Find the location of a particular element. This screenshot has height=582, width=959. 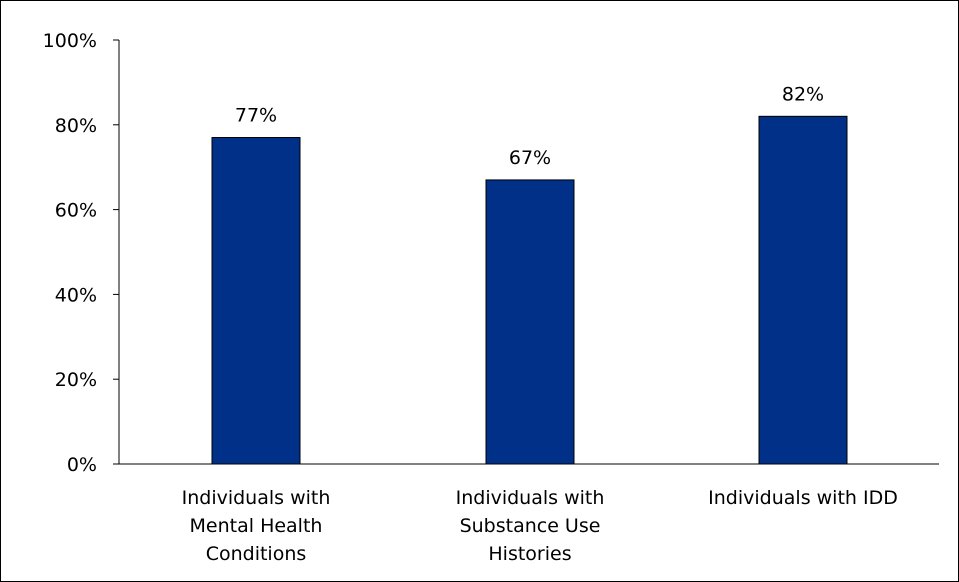

y-tick-label: 20% is located at coordinates (76, 380).